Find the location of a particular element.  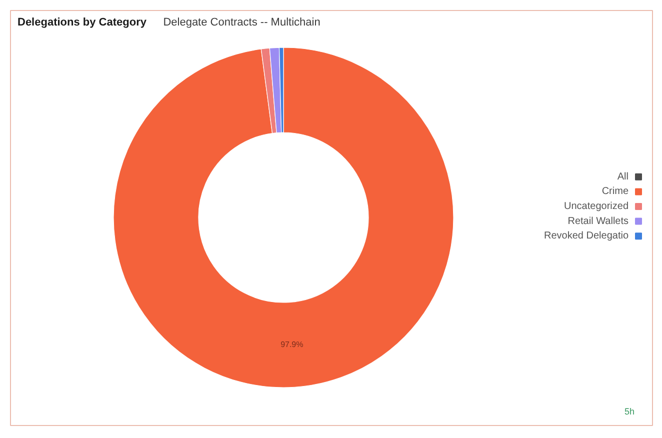

chart-title: Delegations by Category is located at coordinates (83, 22).